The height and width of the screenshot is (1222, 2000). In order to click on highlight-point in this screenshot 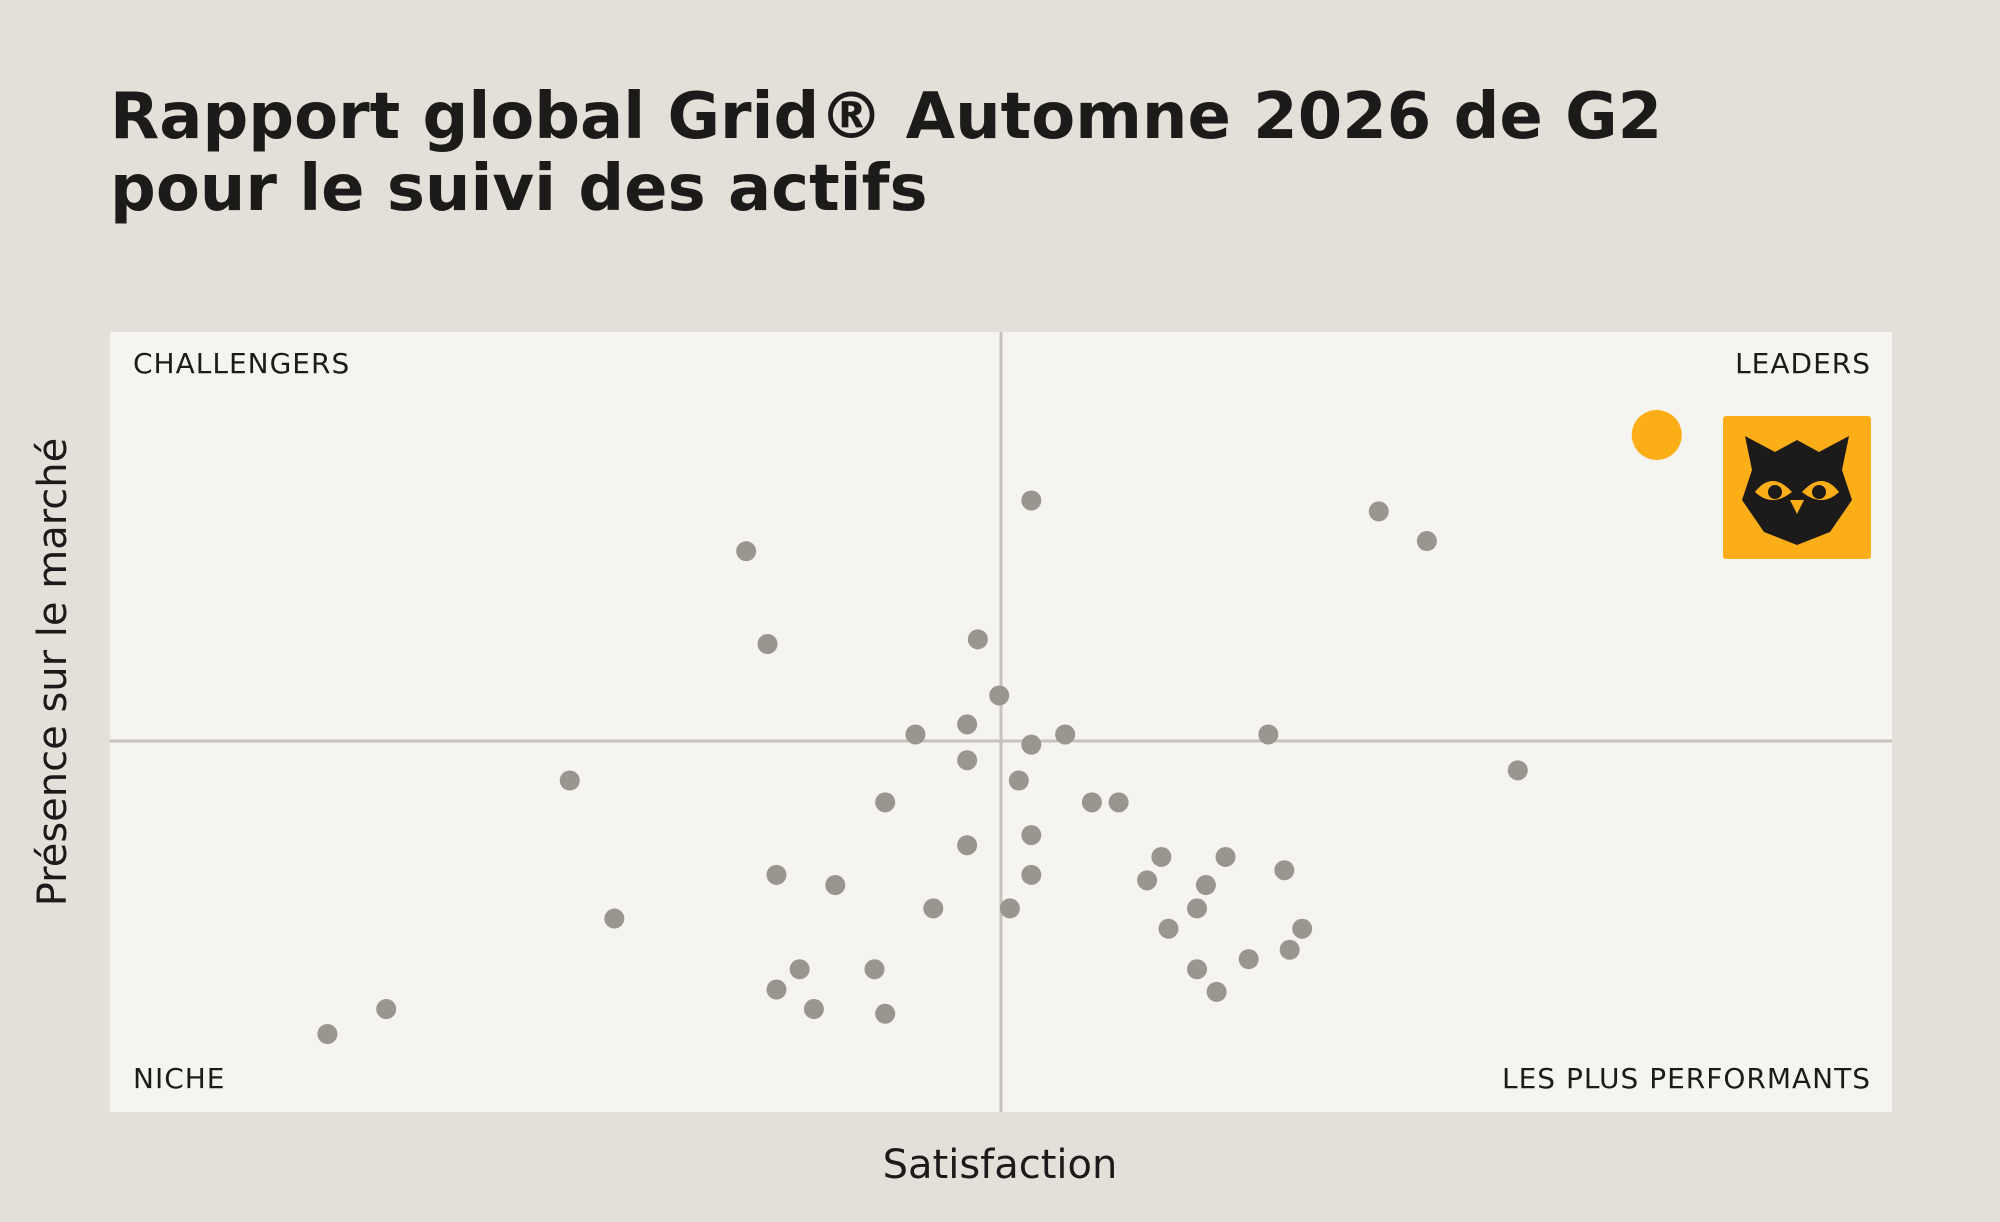, I will do `click(1656, 434)`.